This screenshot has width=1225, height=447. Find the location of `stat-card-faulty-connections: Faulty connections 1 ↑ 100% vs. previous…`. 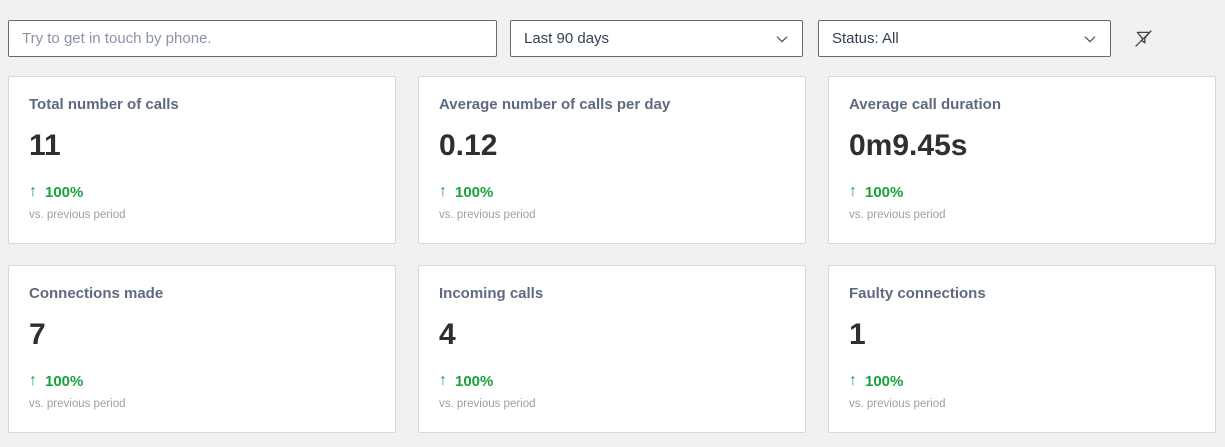

stat-card-faulty-connections: Faulty connections 1 ↑ 100% vs. previous… is located at coordinates (1022, 349).